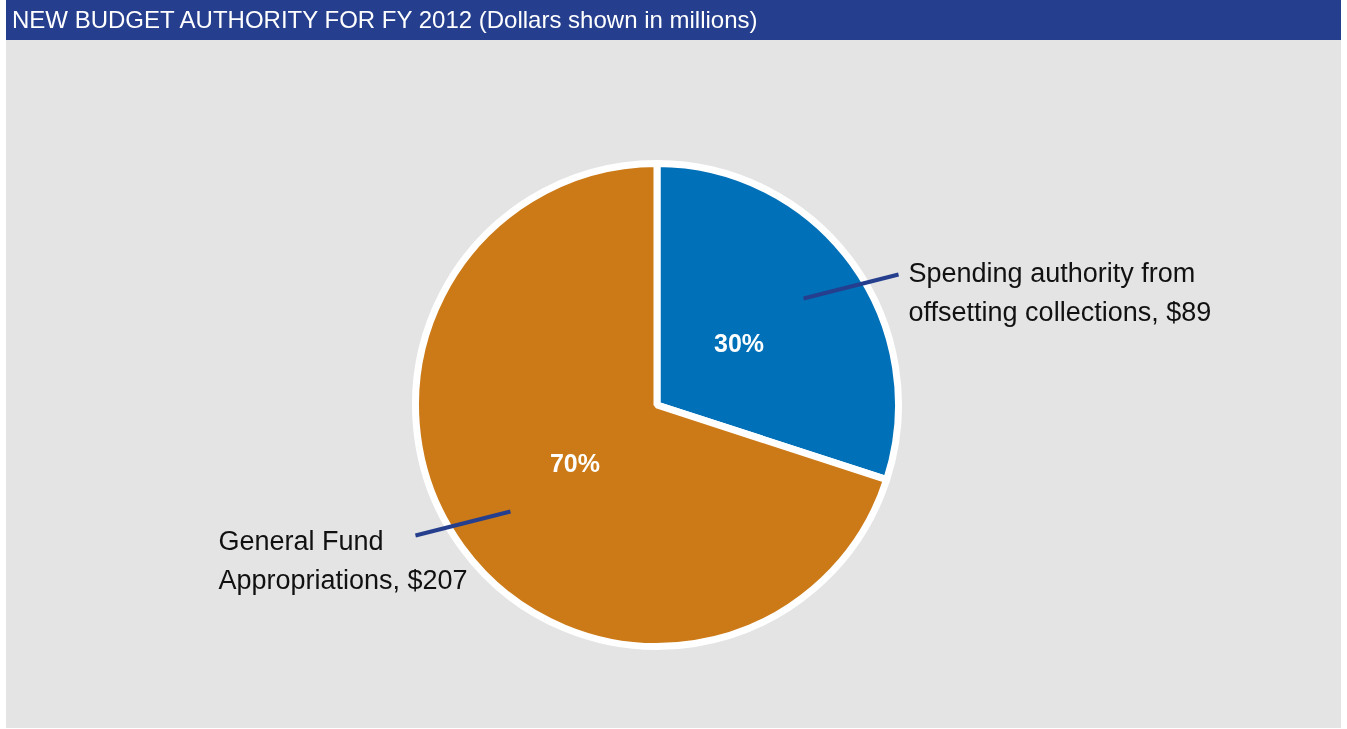 The width and height of the screenshot is (1347, 729). What do you see at coordinates (1060, 292) in the screenshot?
I see `slice-label: Spending authority from offsetting collections, $89` at bounding box center [1060, 292].